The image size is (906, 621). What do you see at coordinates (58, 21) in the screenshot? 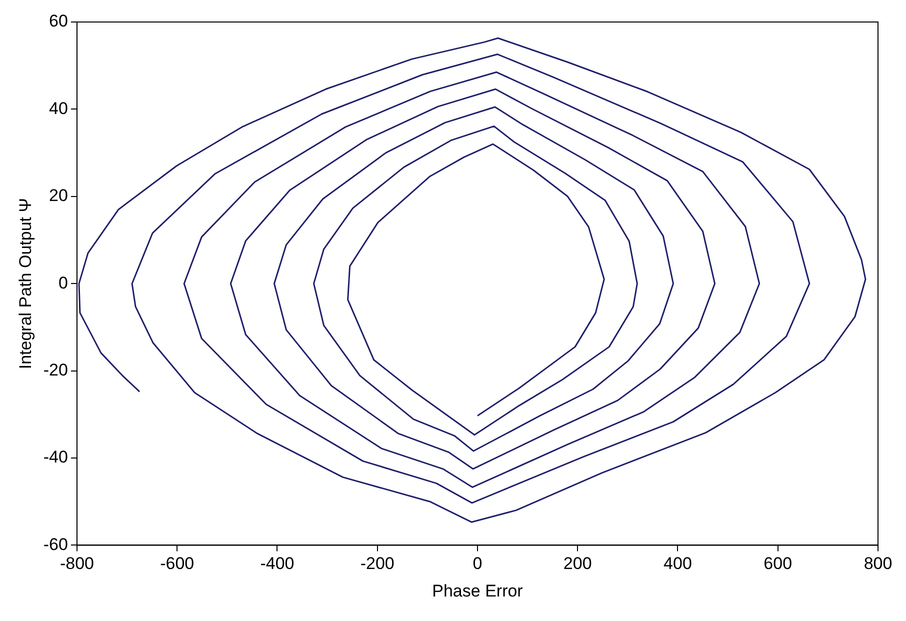
I see `y-tick-label: 60` at bounding box center [58, 21].